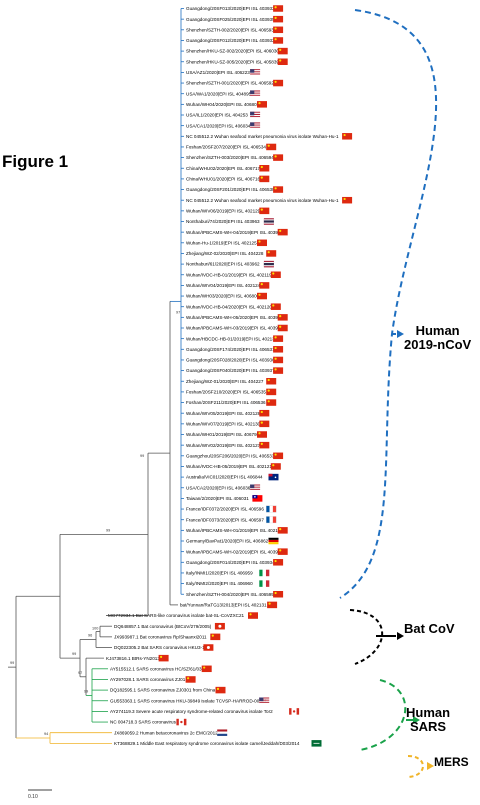 The image size is (480, 805). Describe the element at coordinates (218, 487) in the screenshot. I see `taxon-label: USA/CA2/2020|EPI ISL 406036` at that location.